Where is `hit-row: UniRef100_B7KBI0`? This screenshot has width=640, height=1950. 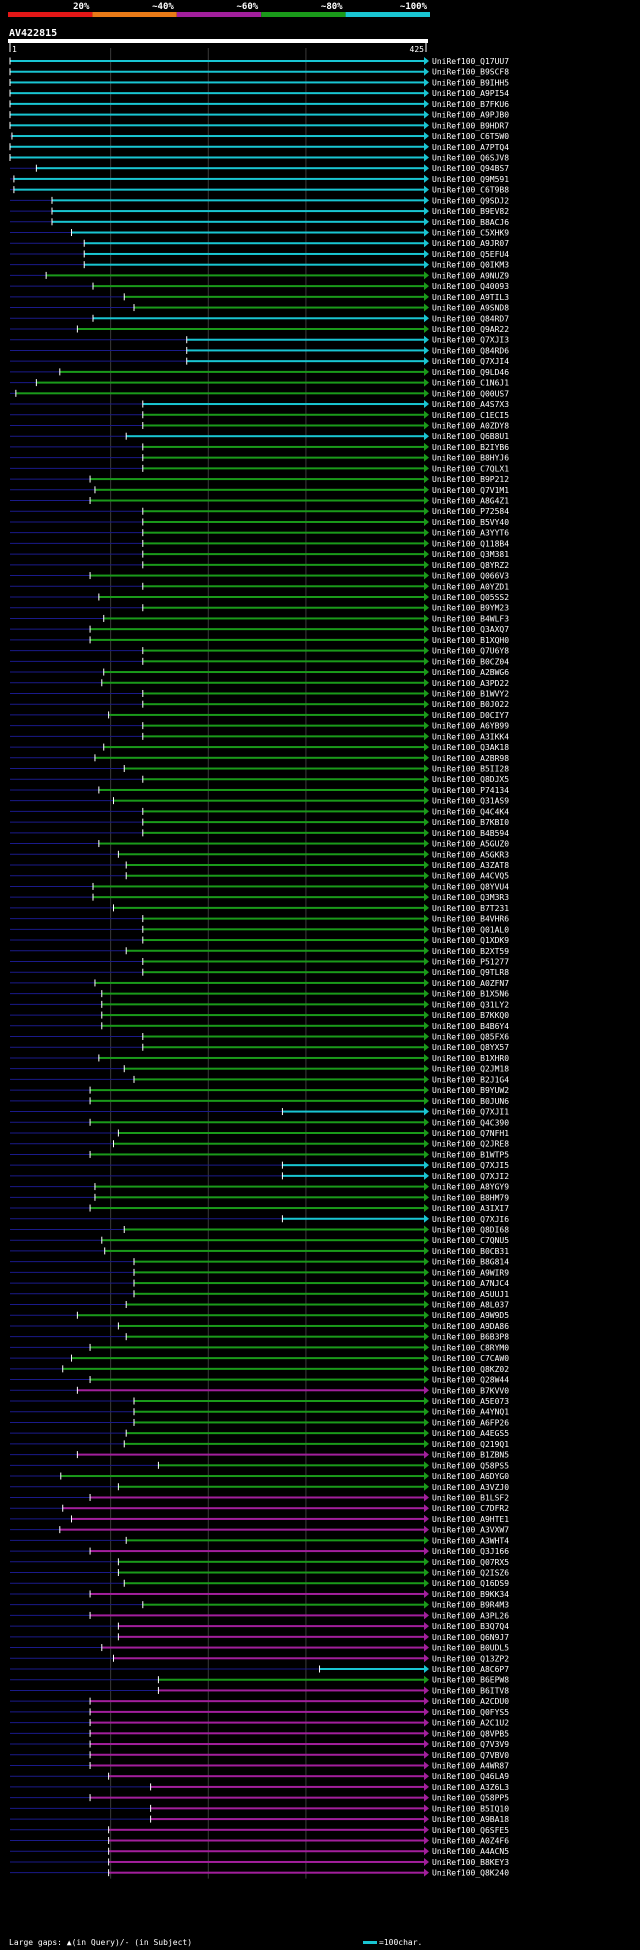 hit-row: UniRef100_B7KBI0 is located at coordinates (259, 822).